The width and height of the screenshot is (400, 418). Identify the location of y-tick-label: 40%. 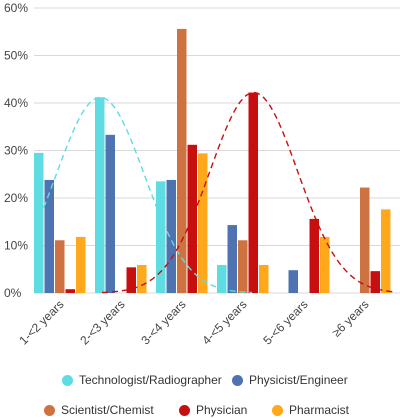
(16, 103).